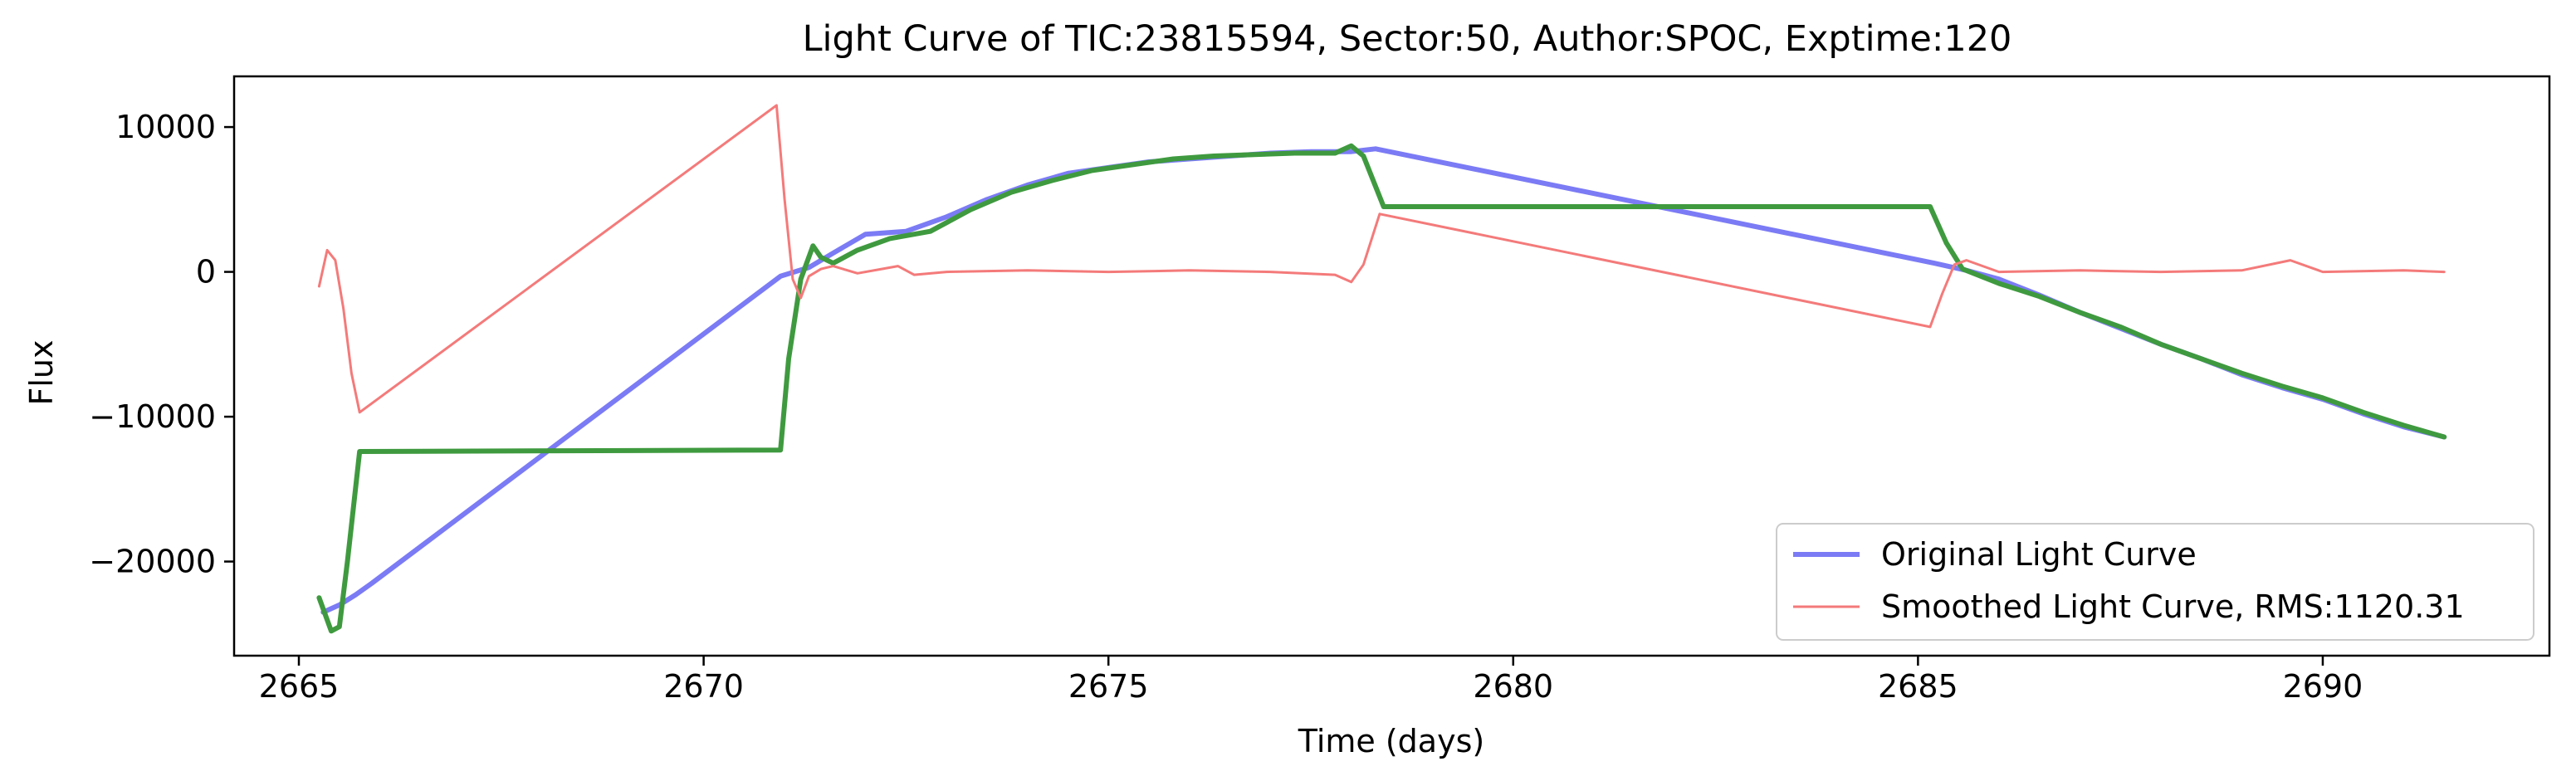 The image size is (2576, 781). Describe the element at coordinates (152, 562) in the screenshot. I see `y-tick-label: −20000` at that location.